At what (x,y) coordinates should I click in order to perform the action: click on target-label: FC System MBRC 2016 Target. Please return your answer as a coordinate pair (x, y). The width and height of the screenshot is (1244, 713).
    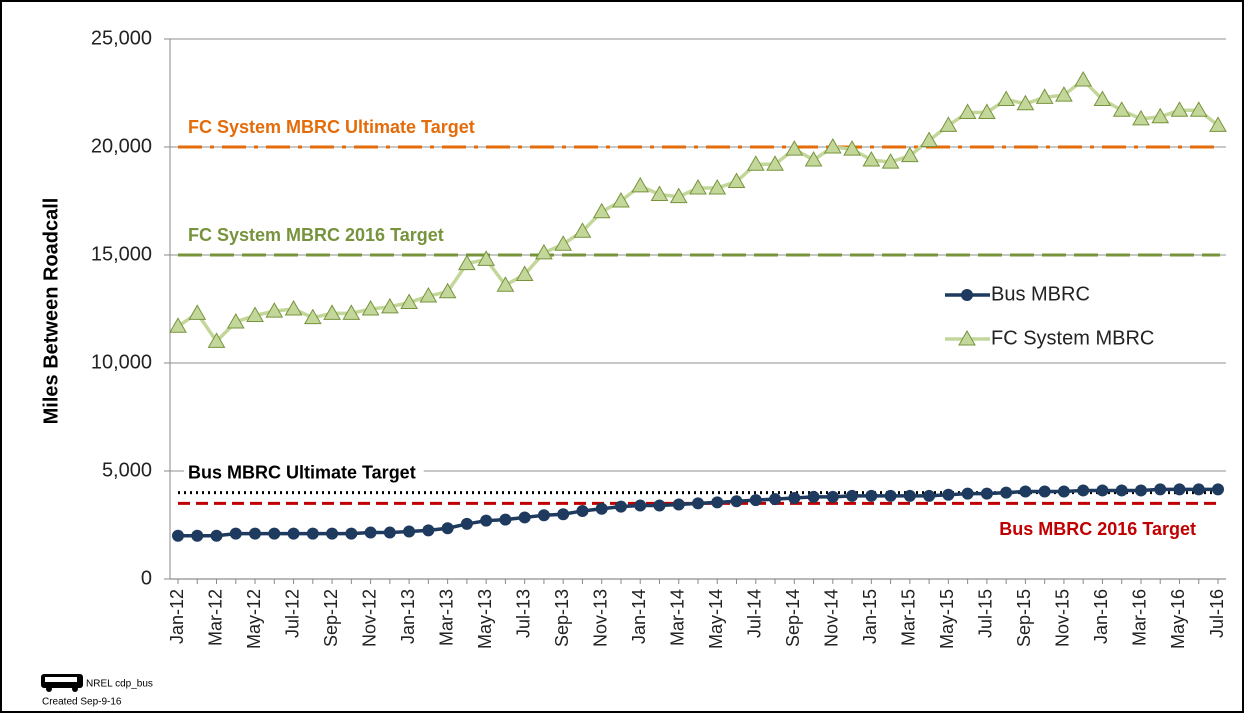
    Looking at the image, I should click on (316, 235).